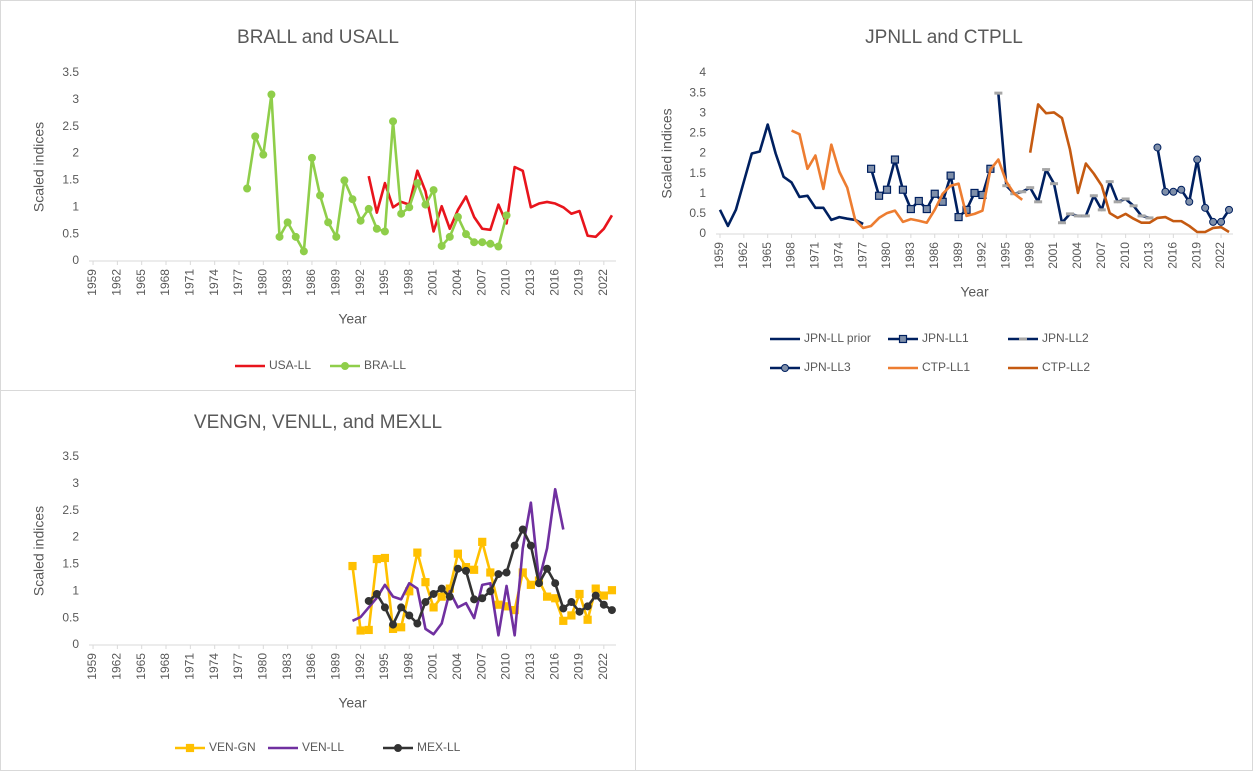 This screenshot has width=1253, height=771. What do you see at coordinates (827, 367) in the screenshot?
I see `legend-label: JPN-LL3` at bounding box center [827, 367].